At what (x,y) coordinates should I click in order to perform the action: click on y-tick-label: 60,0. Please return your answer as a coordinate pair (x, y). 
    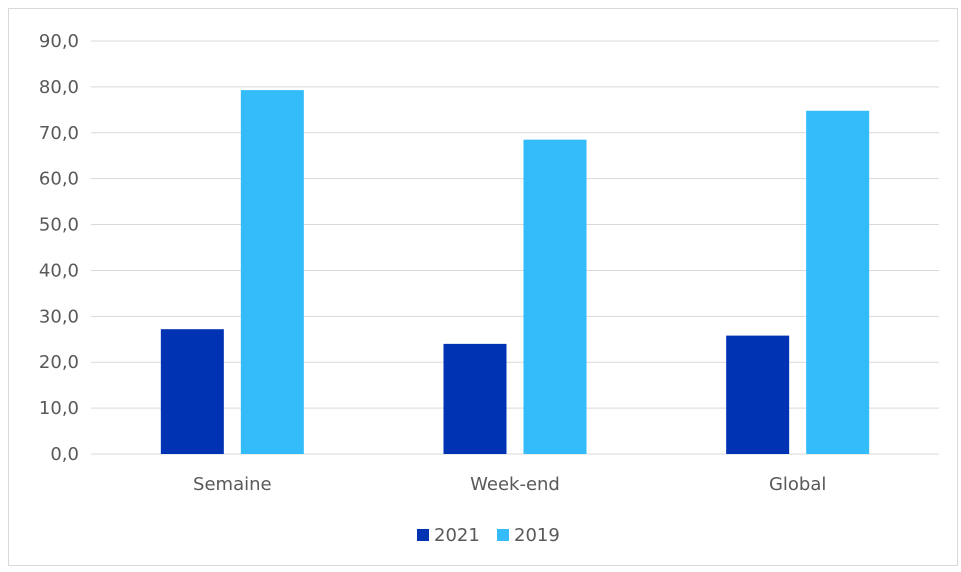
    Looking at the image, I should click on (59, 179).